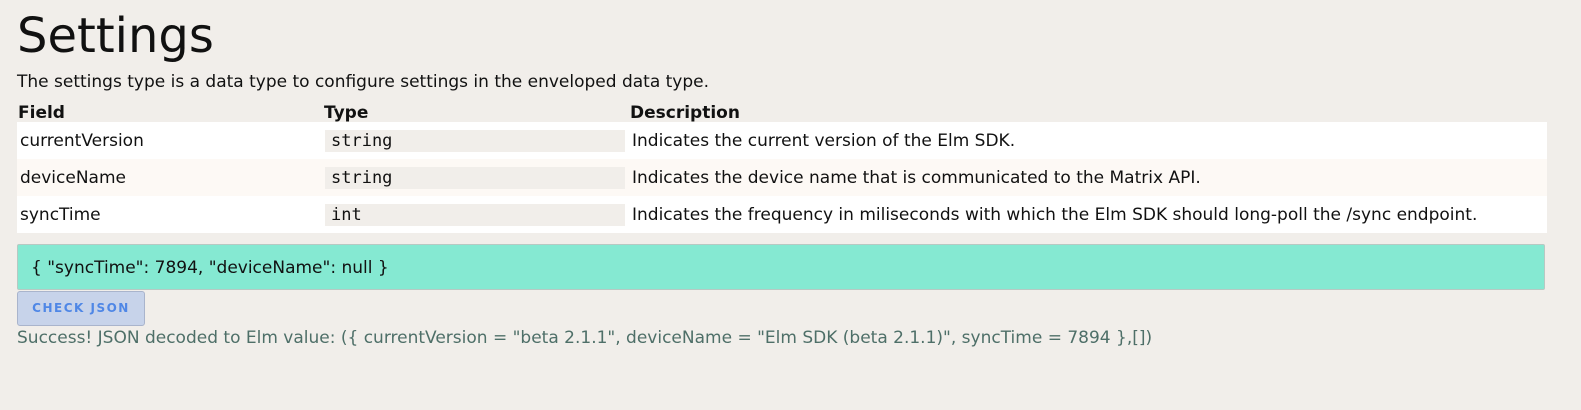  What do you see at coordinates (1088, 113) in the screenshot?
I see `header-description: Description` at bounding box center [1088, 113].